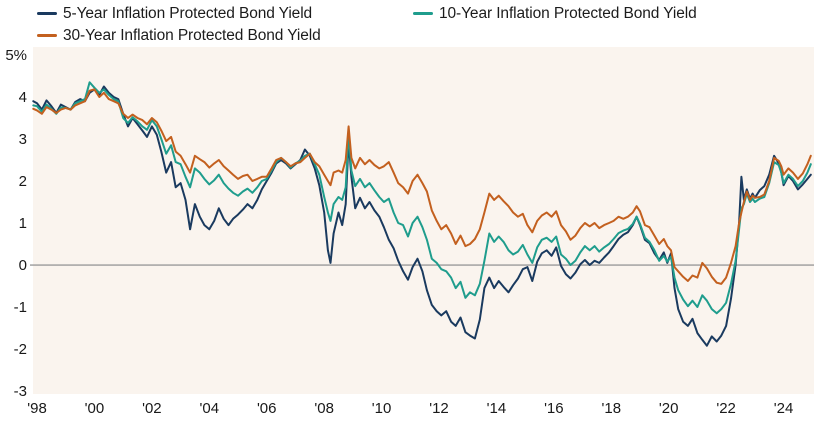  What do you see at coordinates (554, 408) in the screenshot?
I see `x-axis-tick-label: '16` at bounding box center [554, 408].